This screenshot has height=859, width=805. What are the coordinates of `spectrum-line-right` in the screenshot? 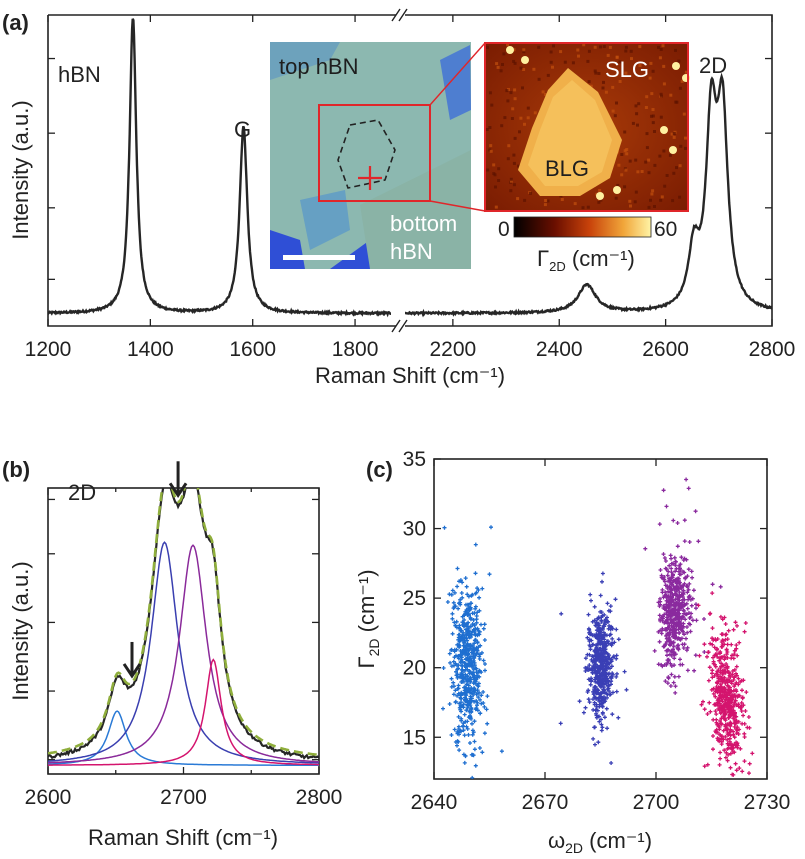 It's located at (588, 195).